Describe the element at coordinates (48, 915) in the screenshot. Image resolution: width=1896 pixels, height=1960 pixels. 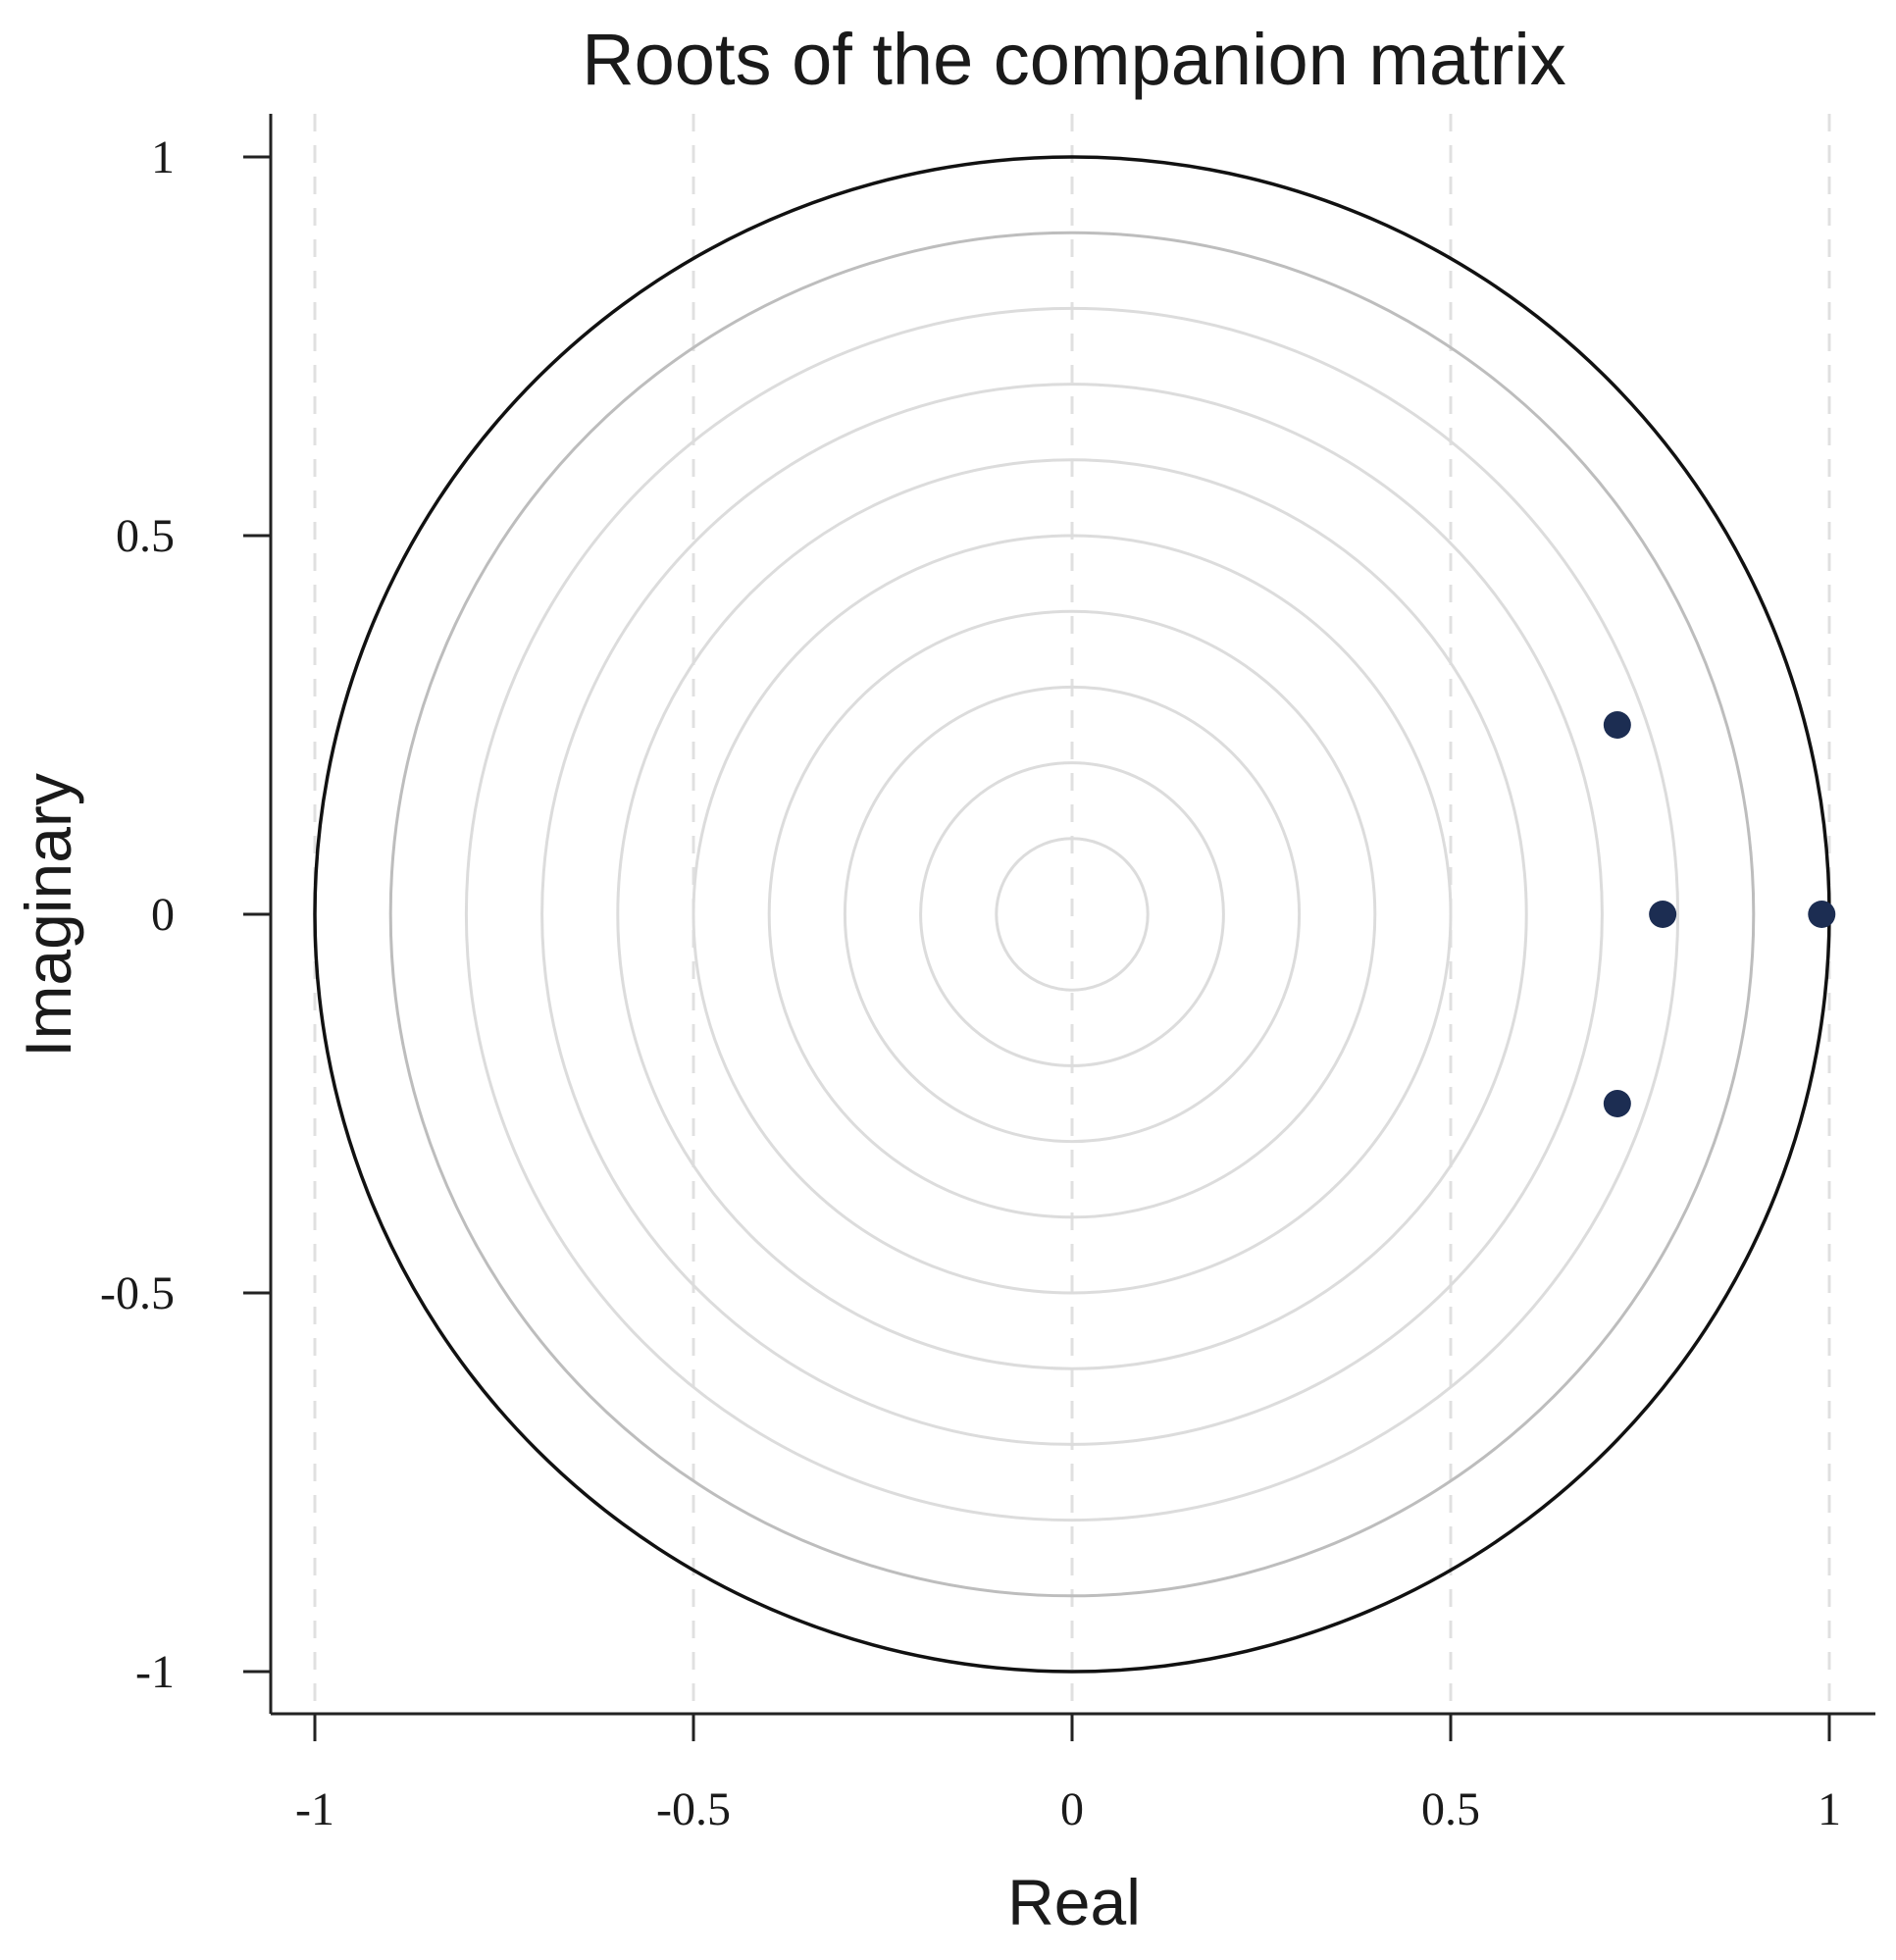
I see `y-axis-title: Imaginary` at that location.